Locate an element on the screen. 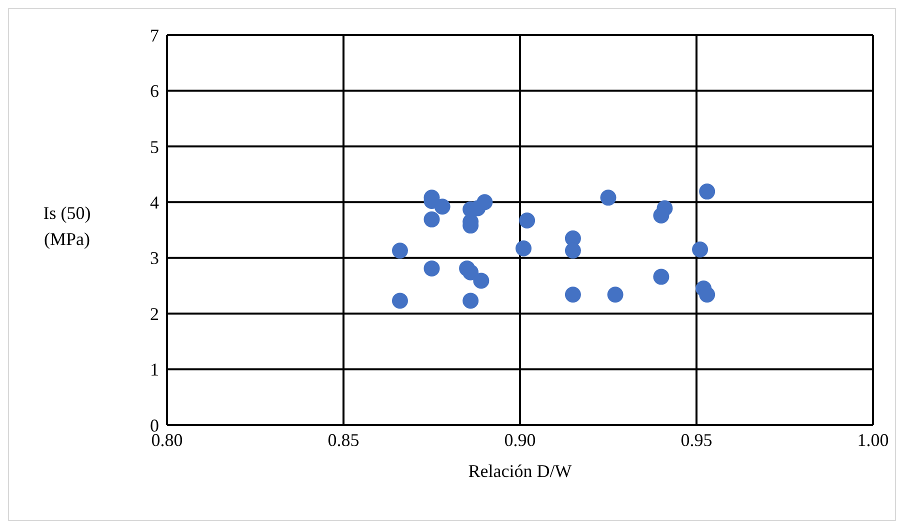 The width and height of the screenshot is (904, 529). x-tick-label: 0.95 is located at coordinates (696, 440).